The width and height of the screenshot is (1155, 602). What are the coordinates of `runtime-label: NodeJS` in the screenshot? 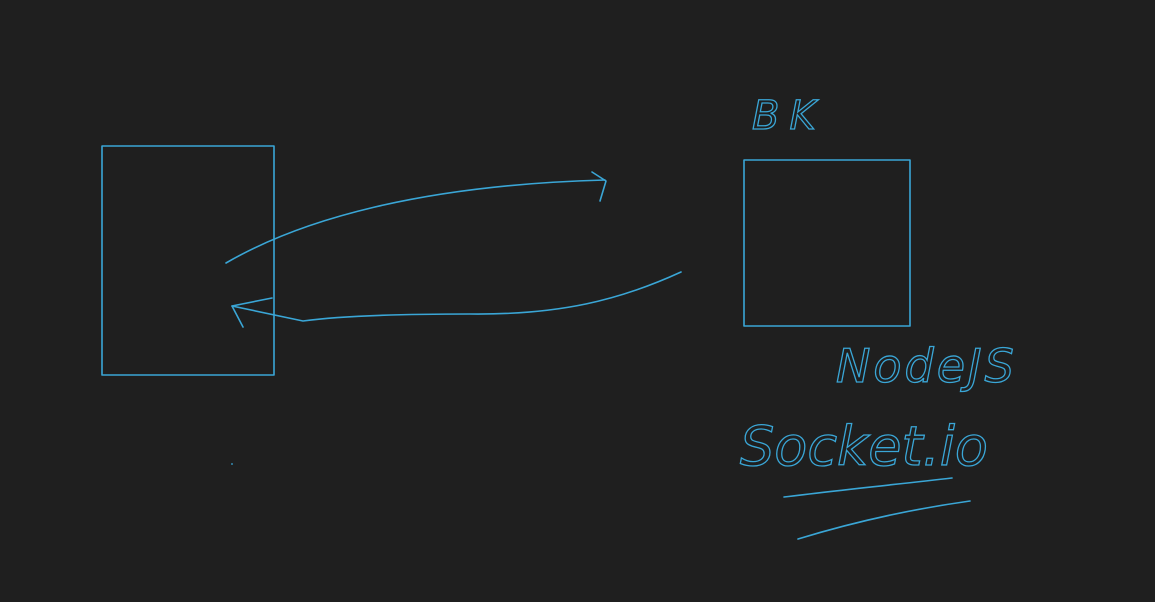 It's located at (926, 366).